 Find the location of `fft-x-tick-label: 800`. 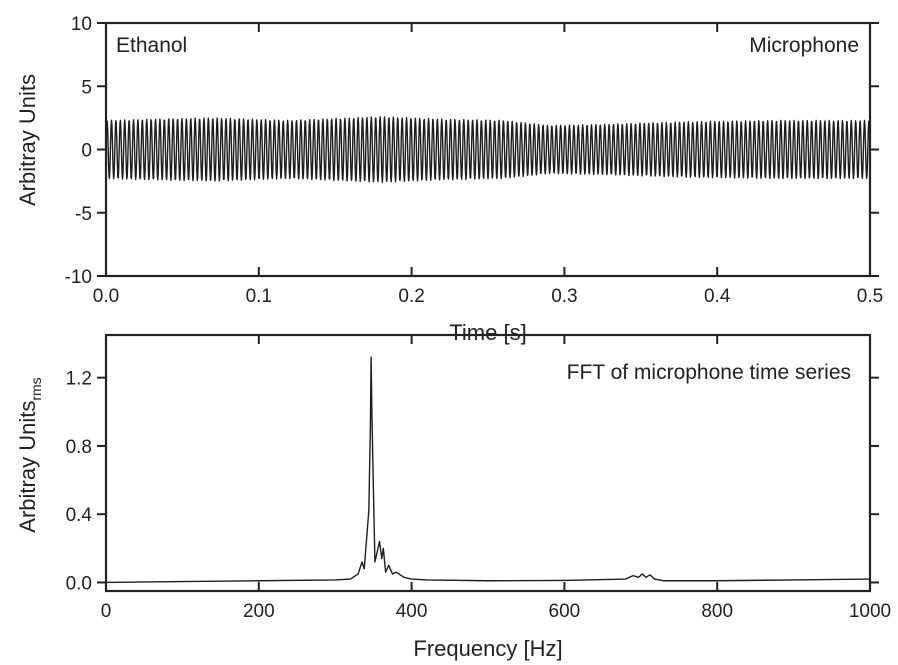

fft-x-tick-label: 800 is located at coordinates (717, 611).